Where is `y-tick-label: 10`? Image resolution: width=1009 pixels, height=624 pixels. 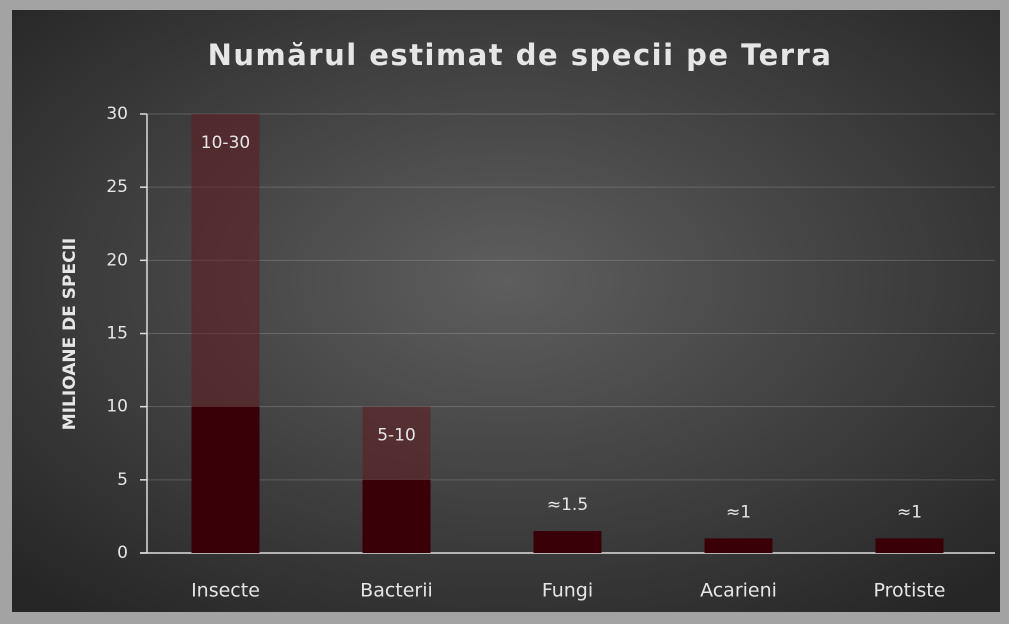
y-tick-label: 10 is located at coordinates (117, 407).